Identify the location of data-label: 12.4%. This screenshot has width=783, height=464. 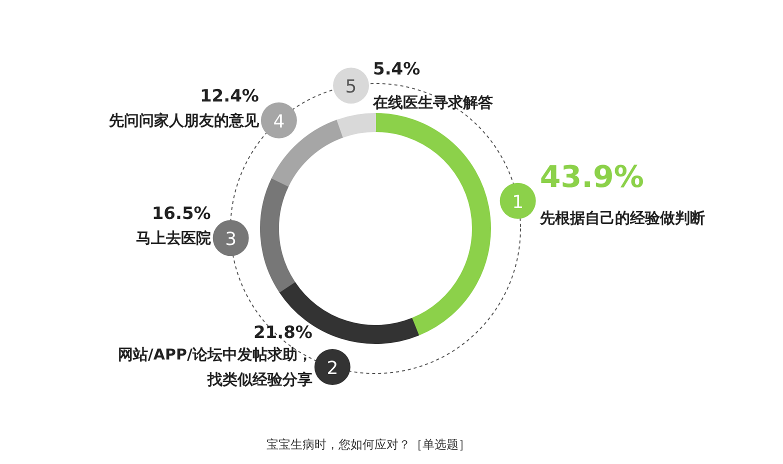
(229, 96).